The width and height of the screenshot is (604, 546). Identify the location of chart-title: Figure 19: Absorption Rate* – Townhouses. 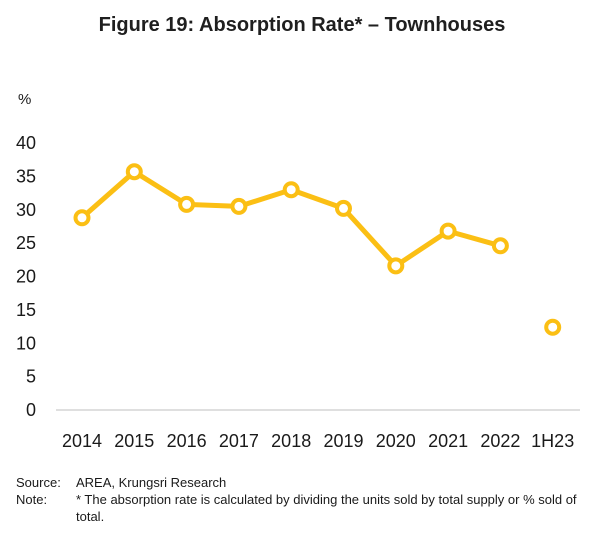
(302, 25).